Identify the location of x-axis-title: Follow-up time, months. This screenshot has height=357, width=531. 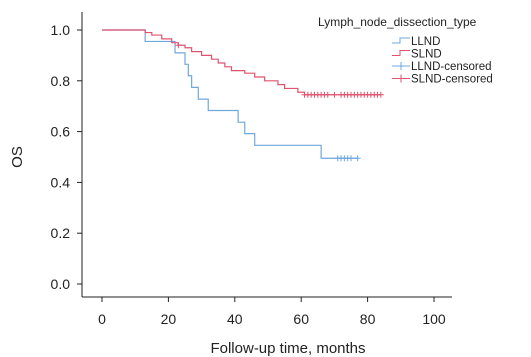
(287, 348).